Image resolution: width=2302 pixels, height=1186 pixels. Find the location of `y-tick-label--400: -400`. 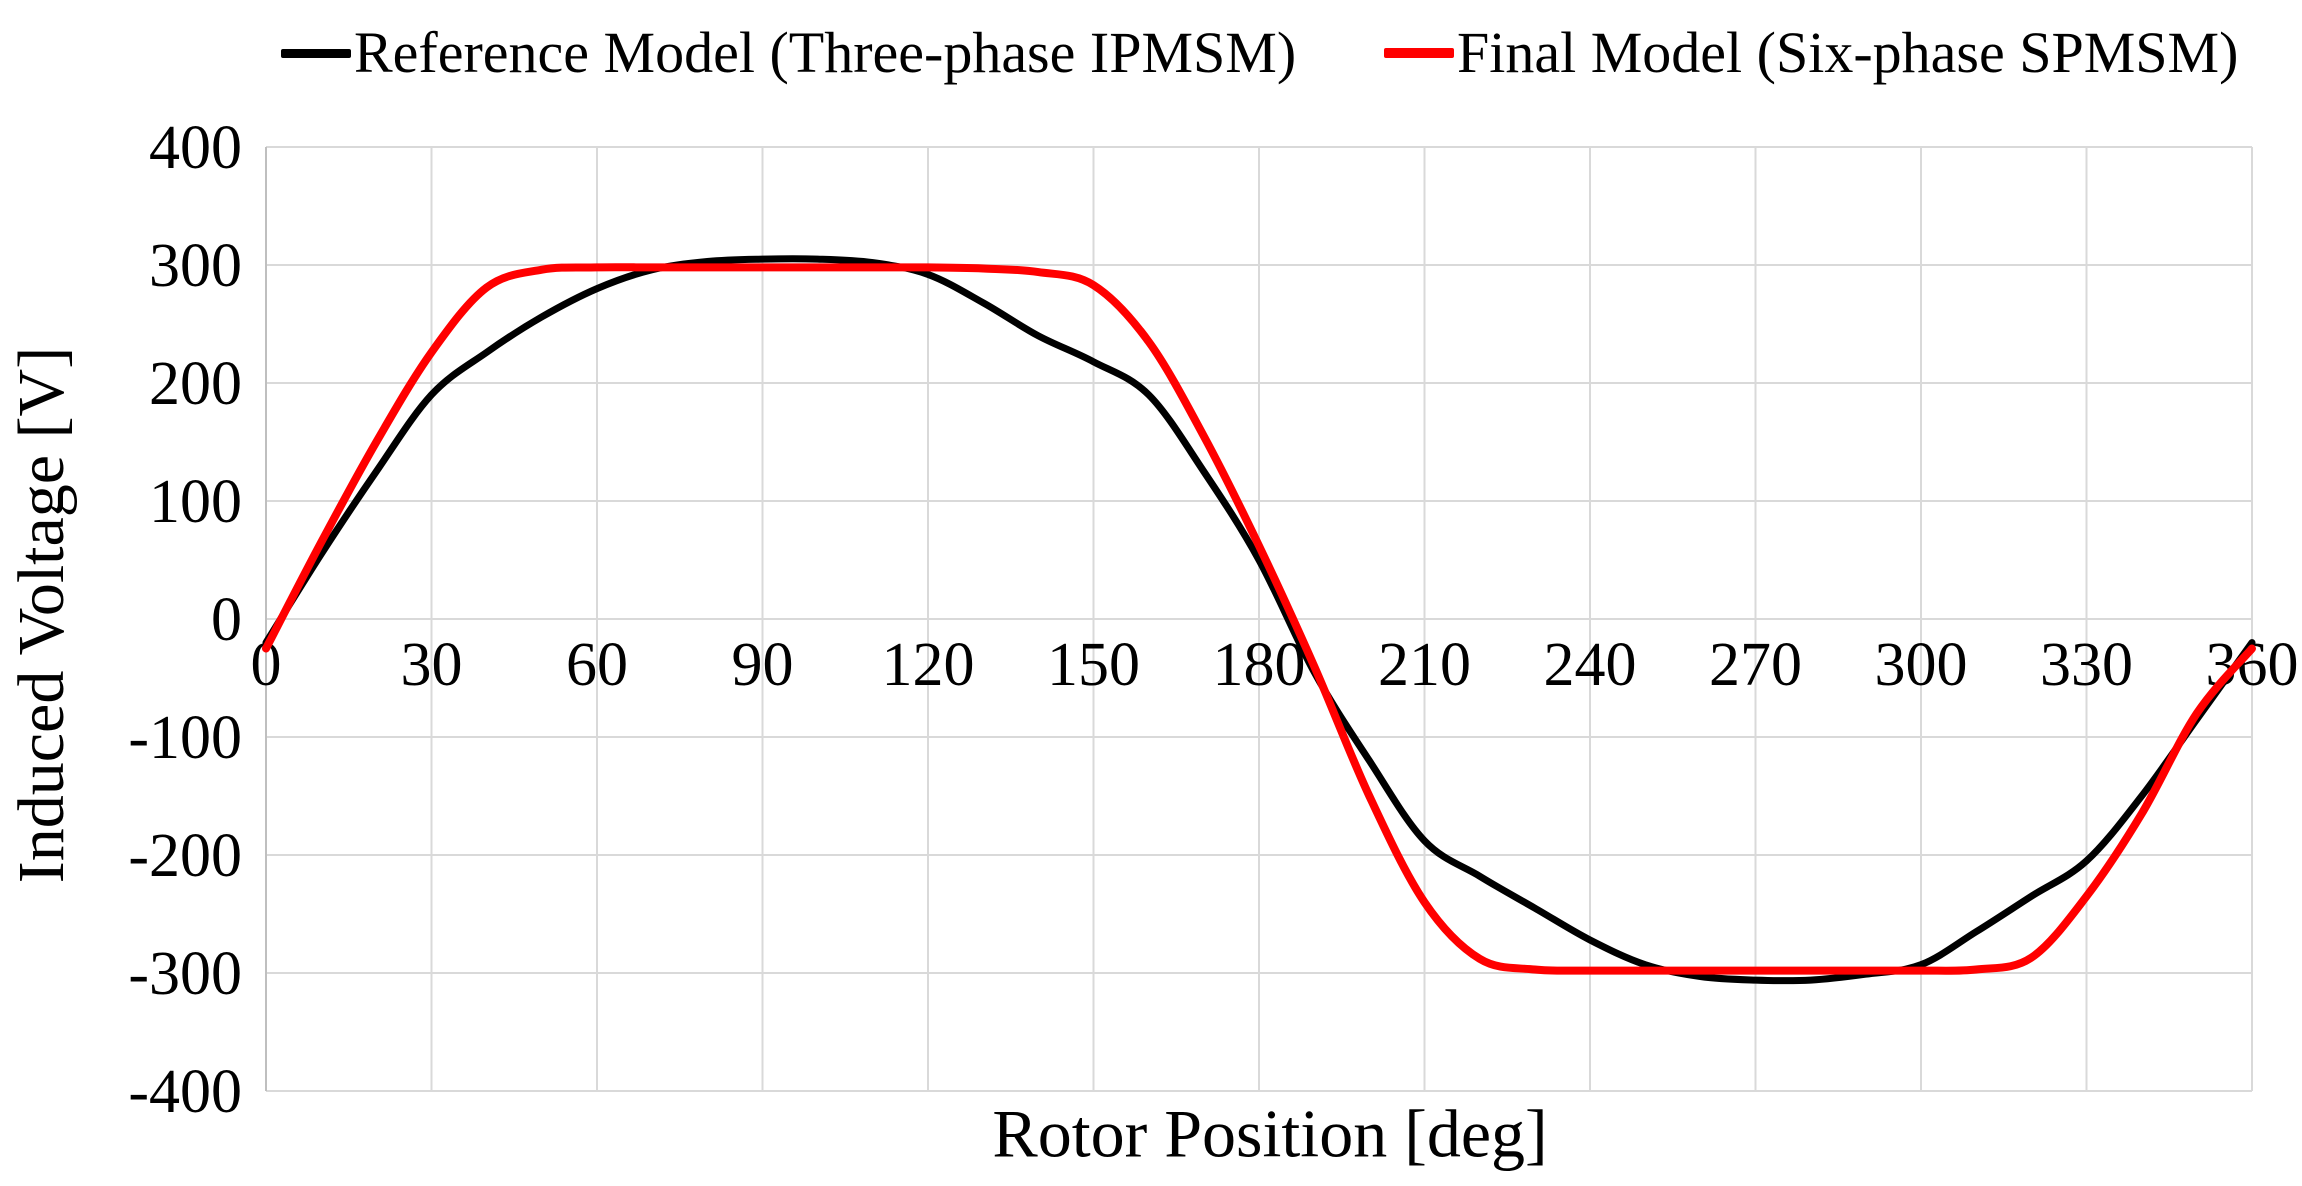

y-tick-label--400: -400 is located at coordinates (185, 1092).